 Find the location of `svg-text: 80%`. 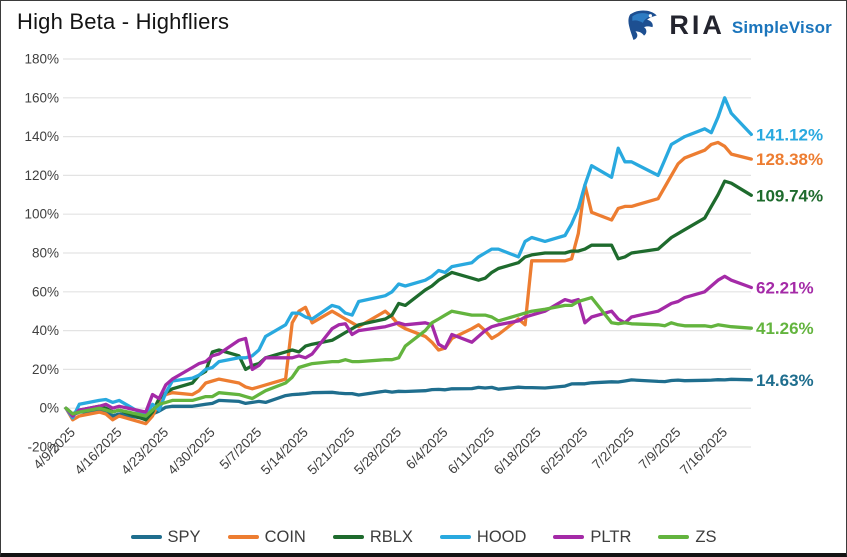

svg-text: 80% is located at coordinates (45, 253).